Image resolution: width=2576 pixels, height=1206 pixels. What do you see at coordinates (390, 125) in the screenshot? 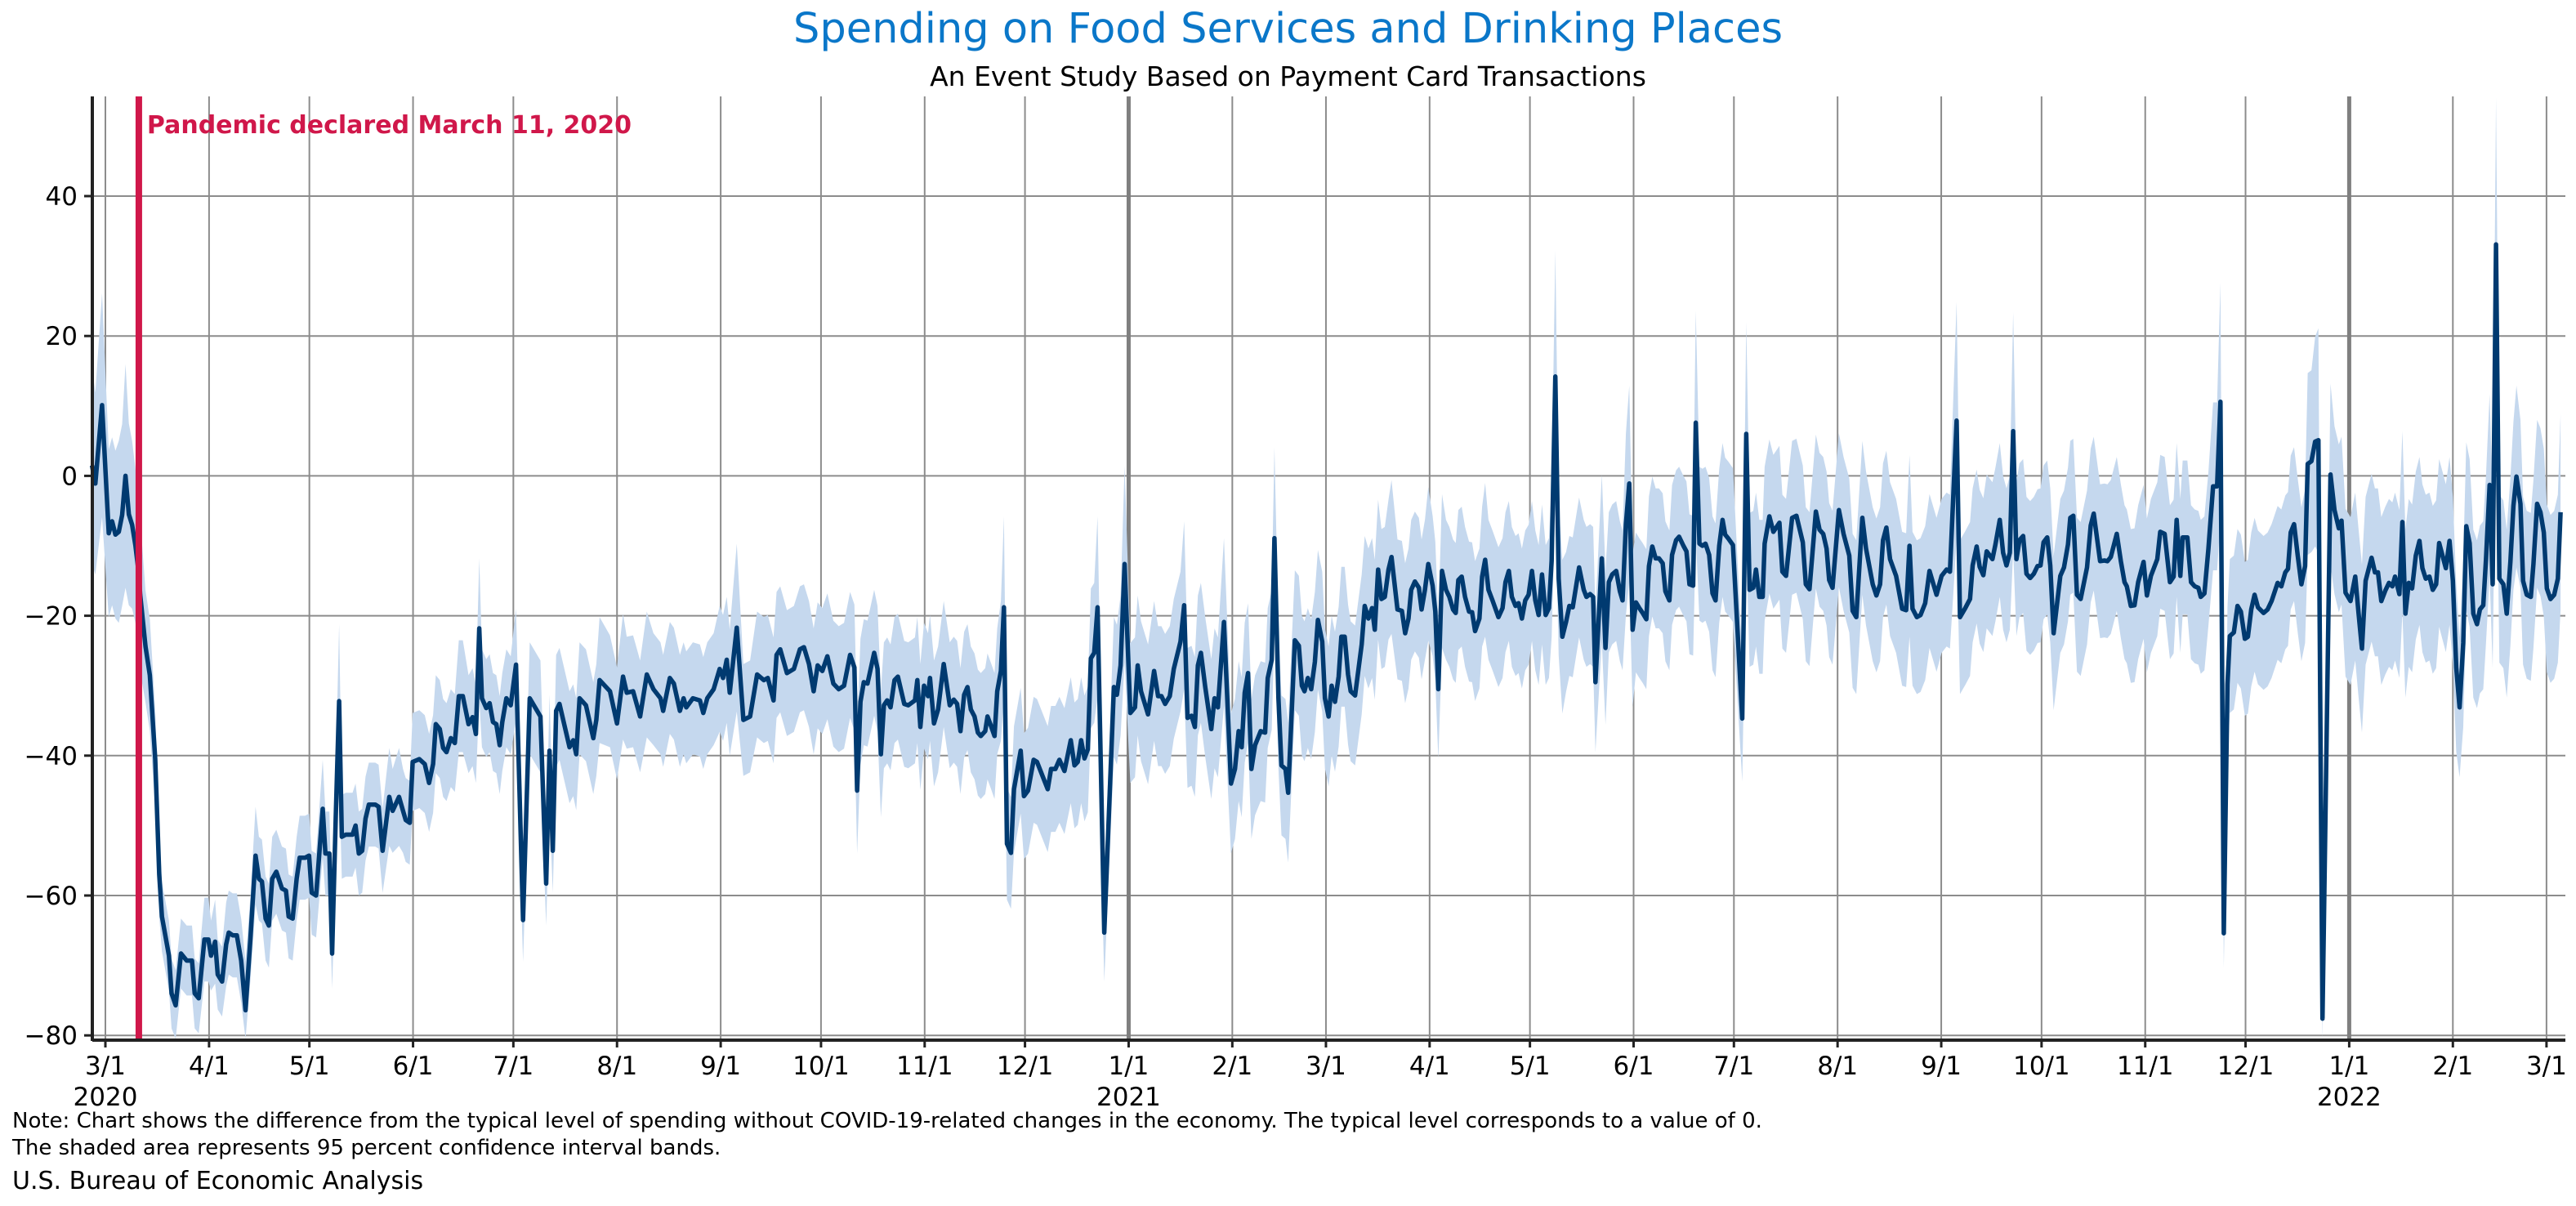
I see `pandemic-annotation-label: Pandemic declared March 11, 2020` at bounding box center [390, 125].